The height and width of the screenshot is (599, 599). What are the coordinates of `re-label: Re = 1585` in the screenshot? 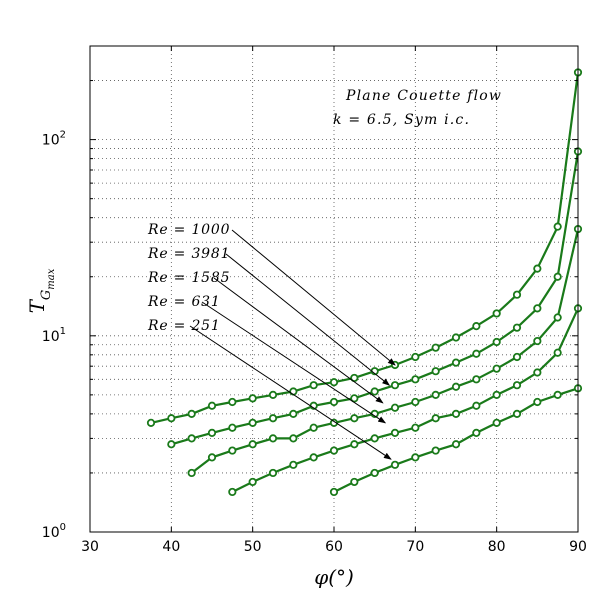 It's located at (188, 278).